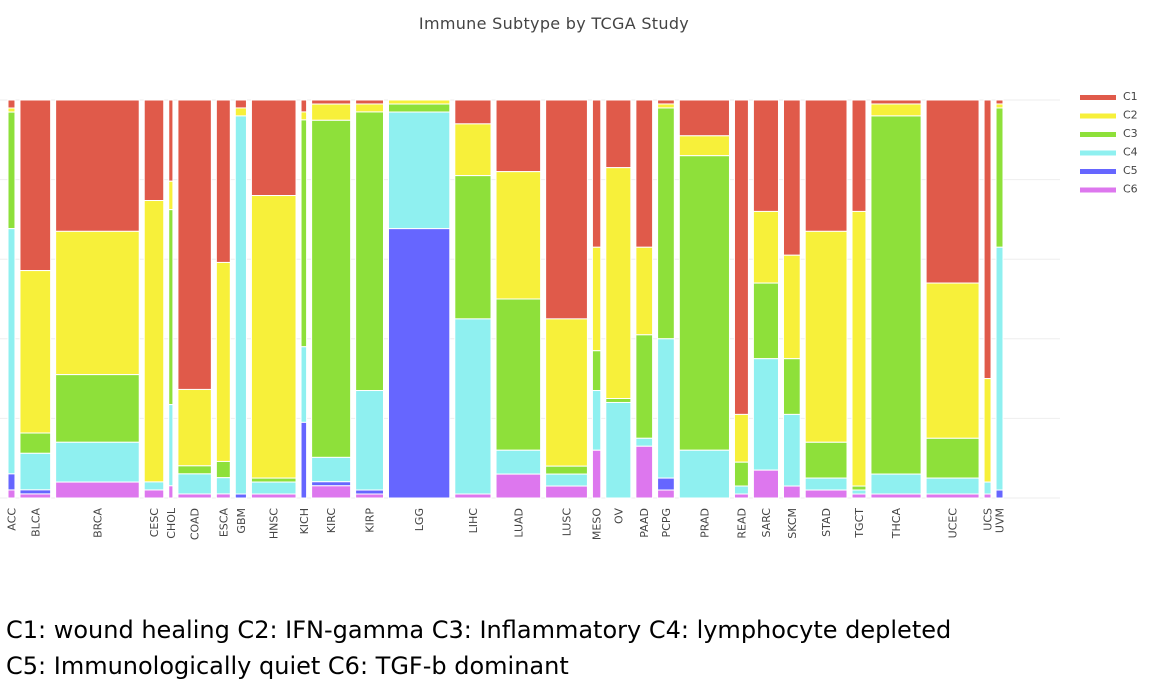  I want to click on bar-lihc-c2, so click(473, 150).